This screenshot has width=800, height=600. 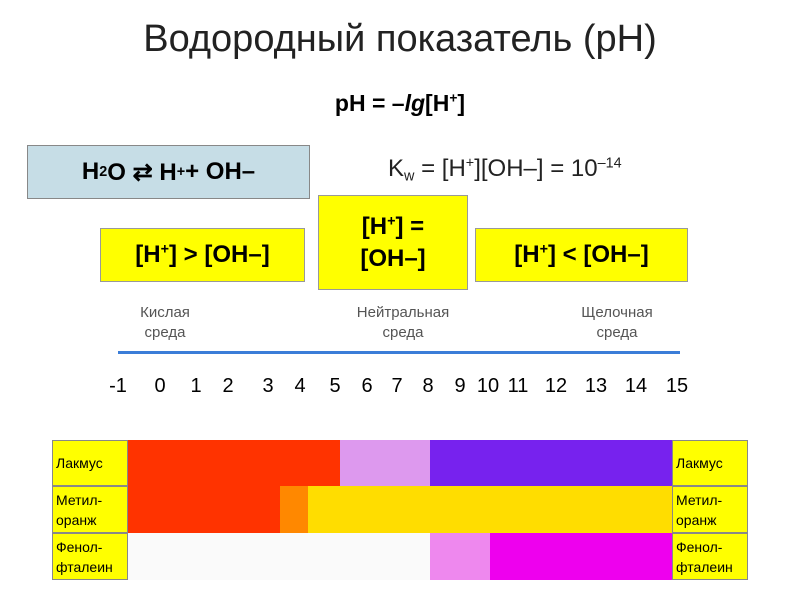 What do you see at coordinates (118, 386) in the screenshot?
I see `scale-number: -1` at bounding box center [118, 386].